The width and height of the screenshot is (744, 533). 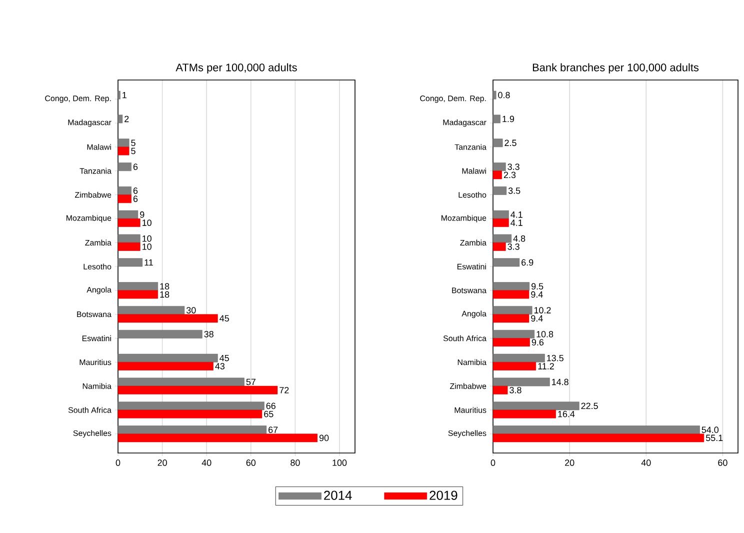 I want to click on data-label: 10.8, so click(x=545, y=334).